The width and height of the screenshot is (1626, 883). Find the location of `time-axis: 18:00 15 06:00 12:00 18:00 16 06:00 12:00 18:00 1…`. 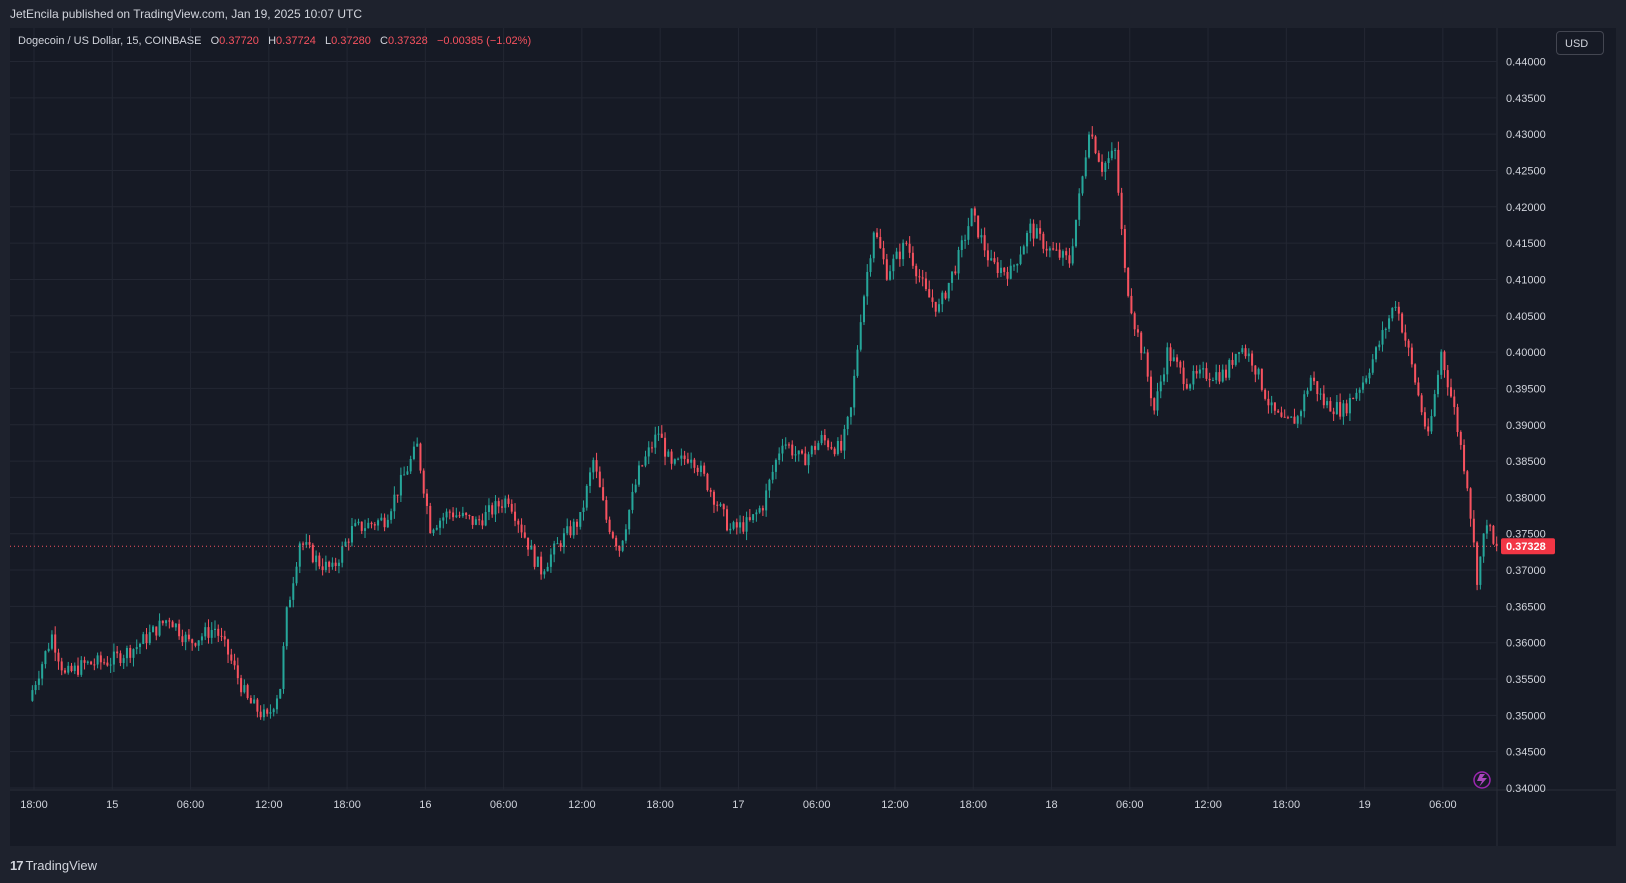

time-axis: 18:00 15 06:00 12:00 18:00 16 06:00 12:00 18:00 1… is located at coordinates (738, 805).